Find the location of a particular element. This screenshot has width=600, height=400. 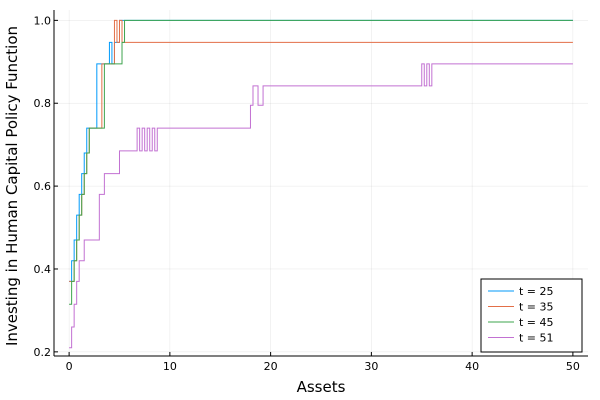

legend-label-3: t = 45 is located at coordinates (536, 322).